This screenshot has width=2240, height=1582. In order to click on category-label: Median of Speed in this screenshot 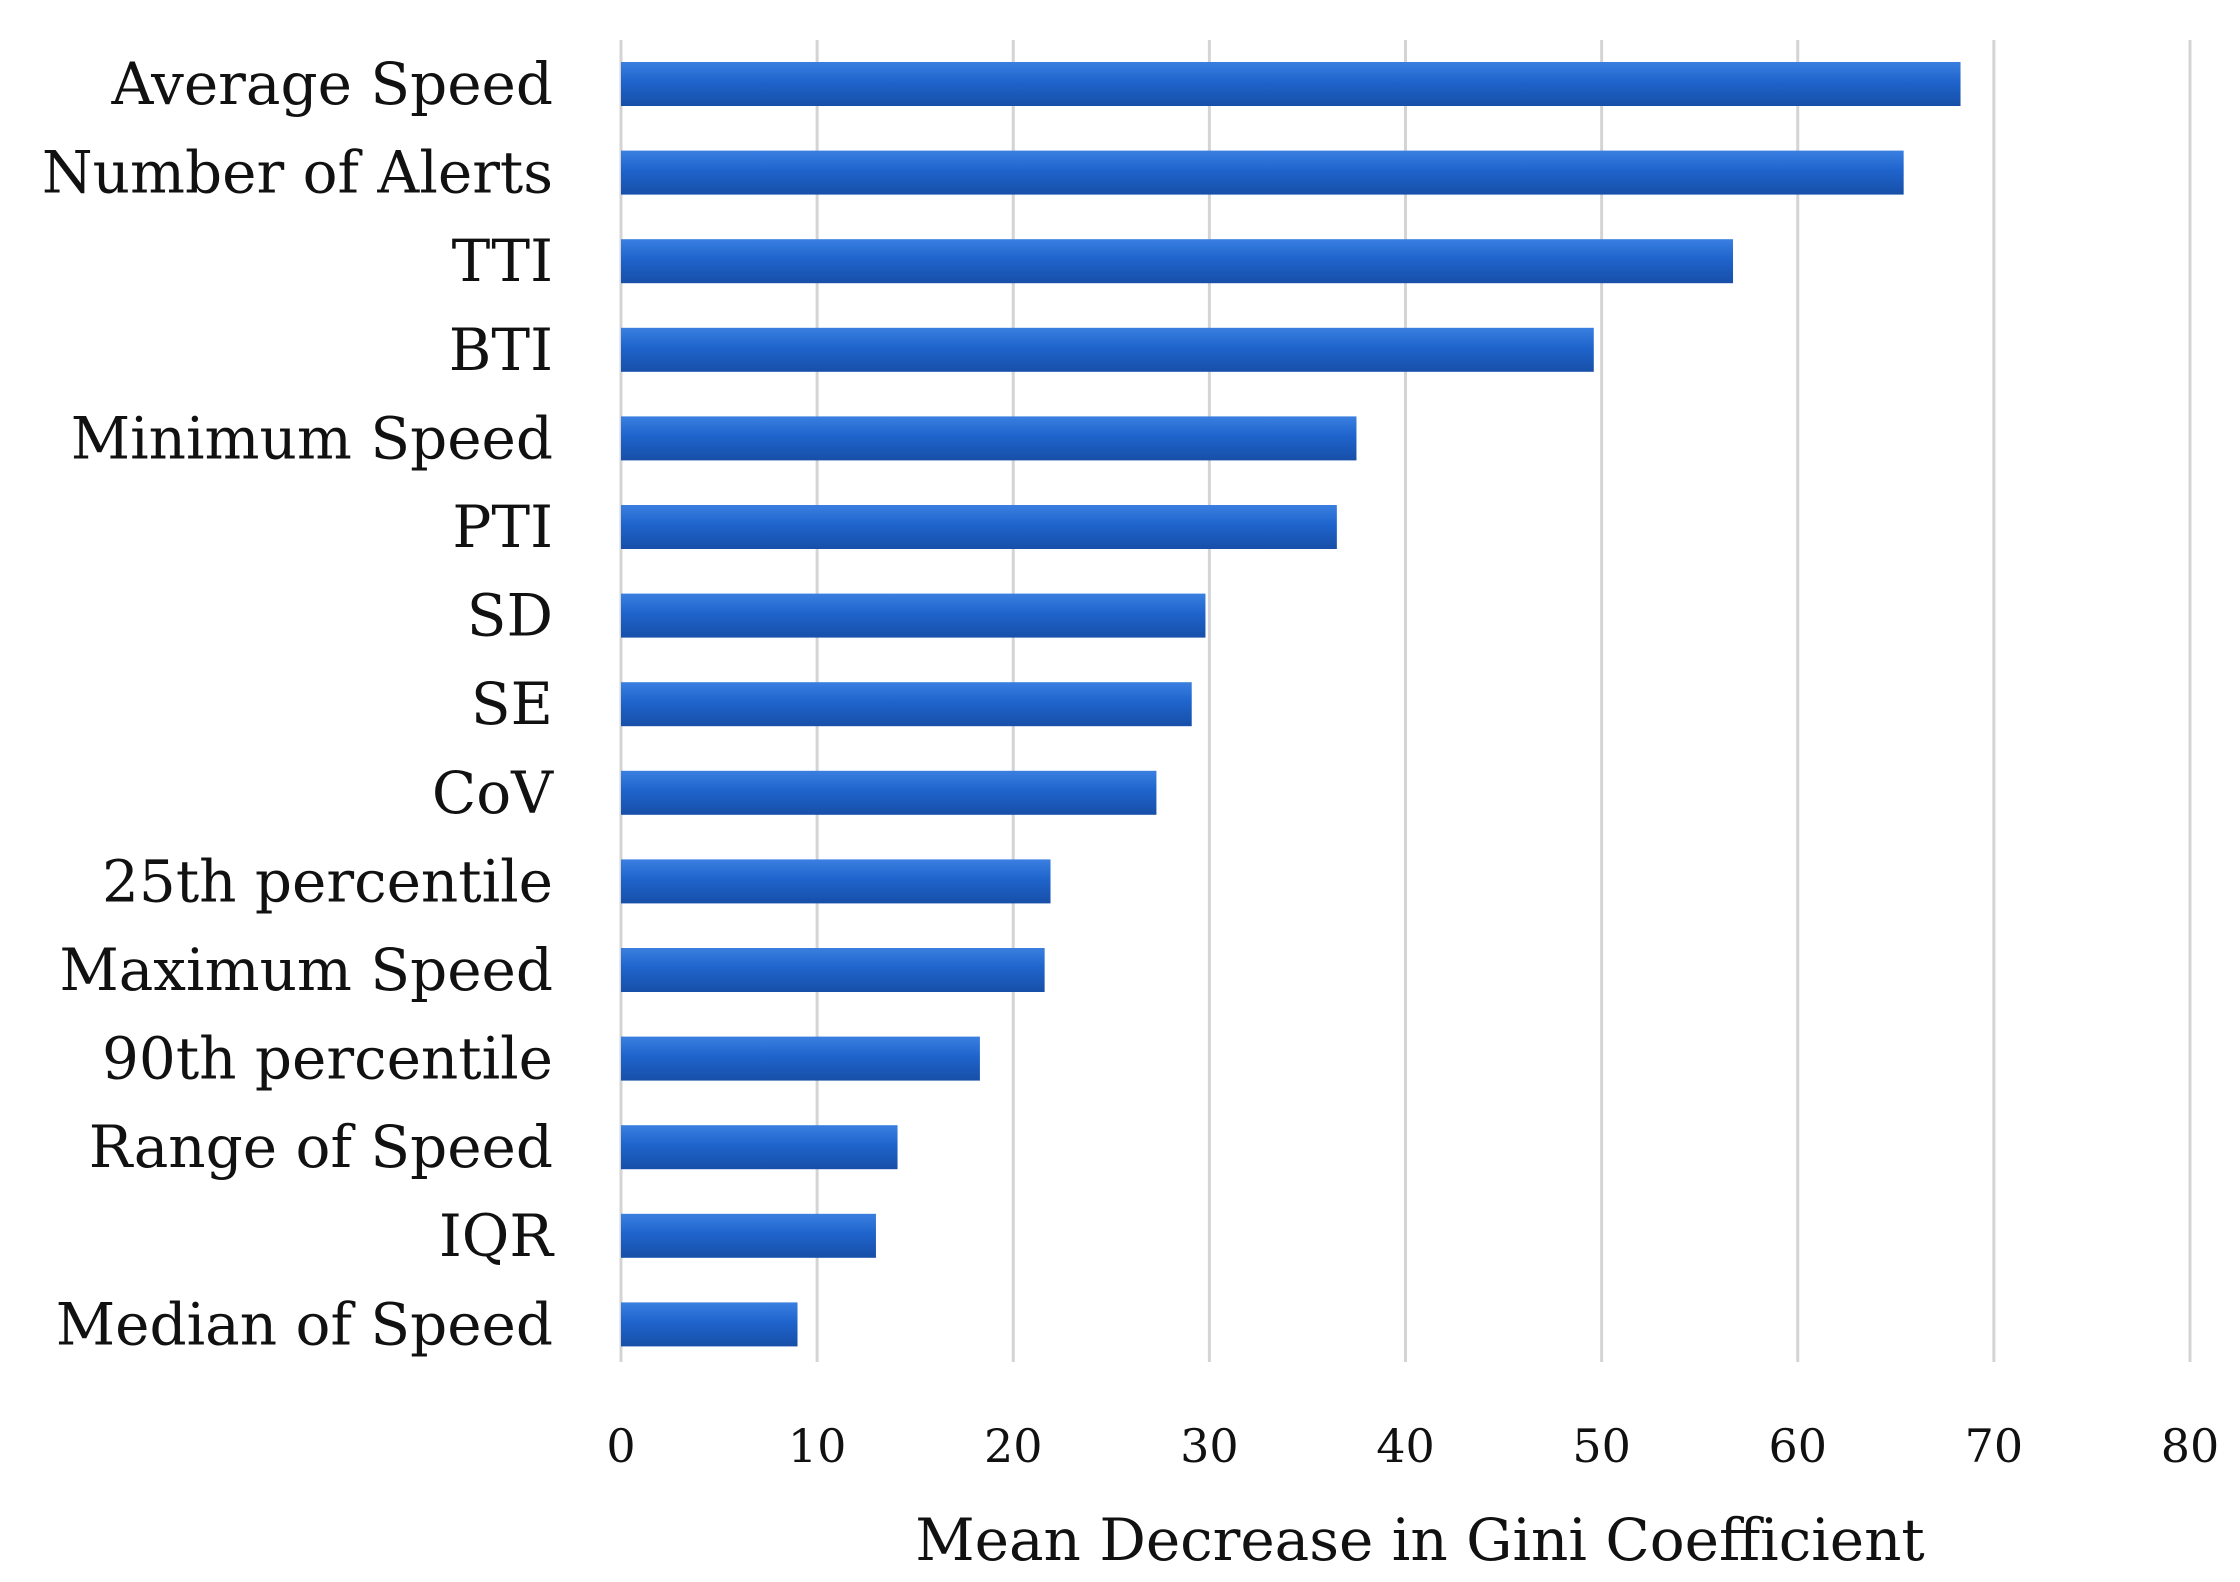, I will do `click(304, 1324)`.